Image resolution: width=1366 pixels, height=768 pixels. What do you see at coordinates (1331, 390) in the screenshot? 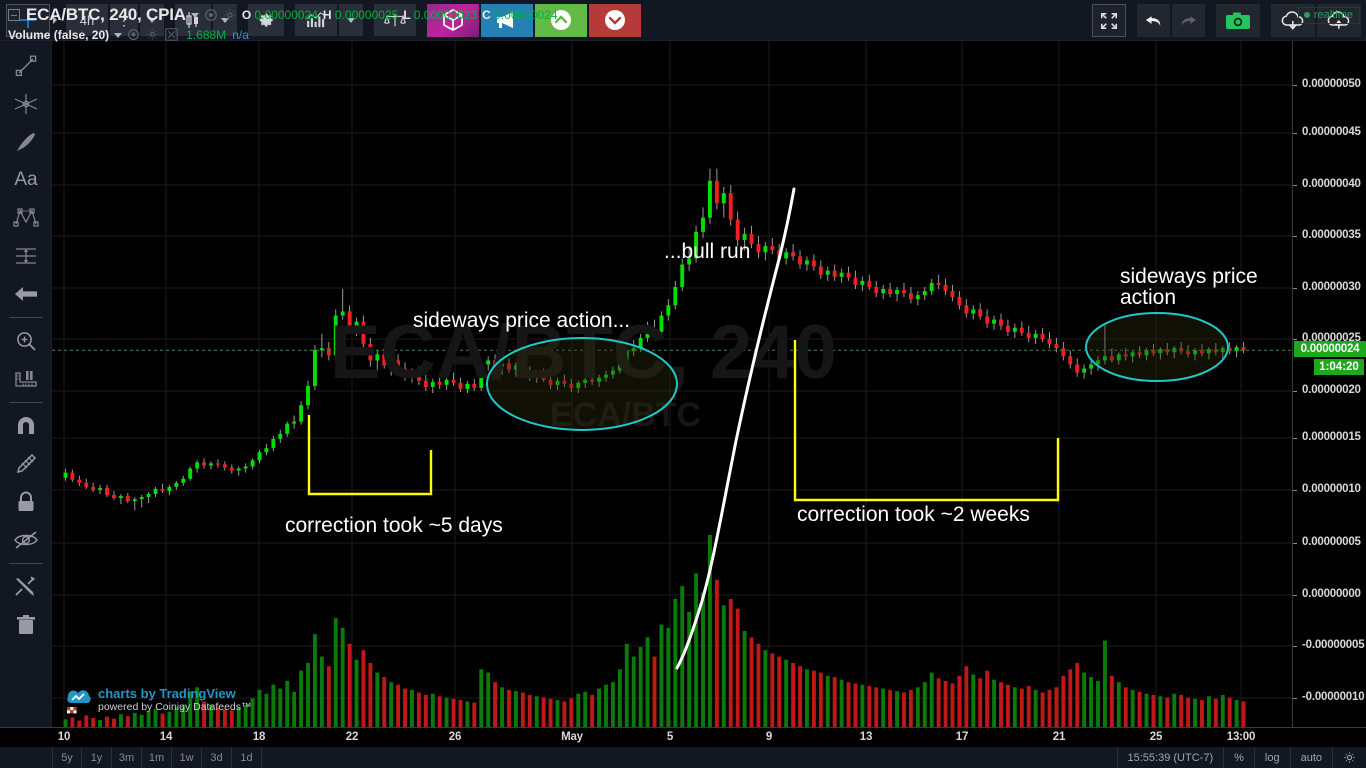
I see `price-axis-label: 0.00000020` at bounding box center [1331, 390].